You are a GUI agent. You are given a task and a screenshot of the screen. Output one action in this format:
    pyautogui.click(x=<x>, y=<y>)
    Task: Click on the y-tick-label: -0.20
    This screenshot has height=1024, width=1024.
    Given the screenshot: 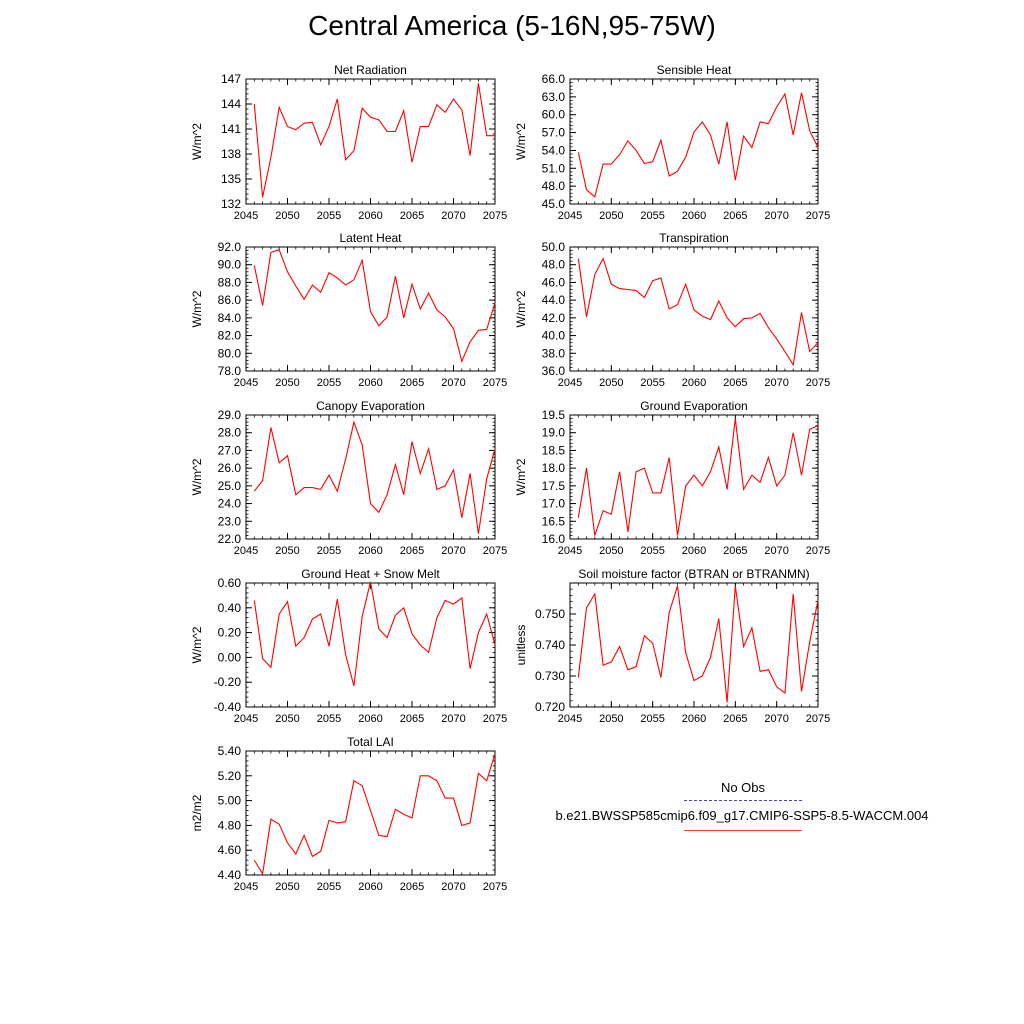 What is the action you would take?
    pyautogui.click(x=228, y=682)
    